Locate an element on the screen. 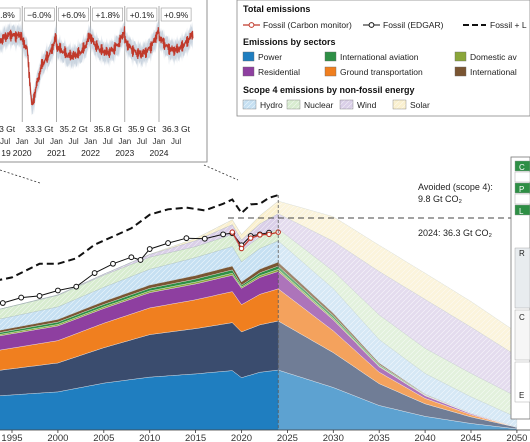 The image size is (530, 442). inset-year-label: 2020 is located at coordinates (22, 153).